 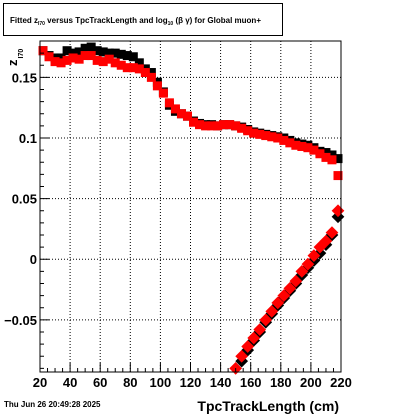 I want to click on y-tick-label: 0, so click(x=33, y=259).